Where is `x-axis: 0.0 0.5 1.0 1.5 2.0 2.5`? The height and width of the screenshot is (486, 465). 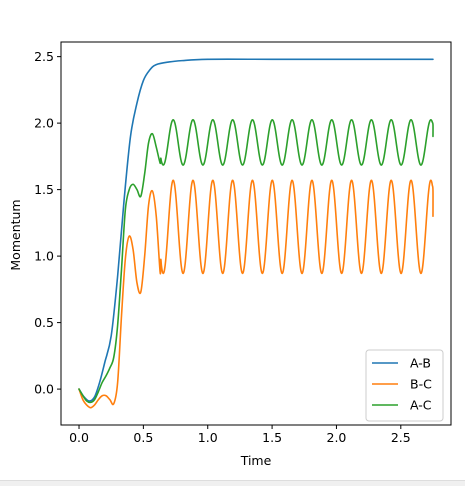 x-axis: 0.0 0.5 1.0 1.5 2.0 2.5 is located at coordinates (240, 435).